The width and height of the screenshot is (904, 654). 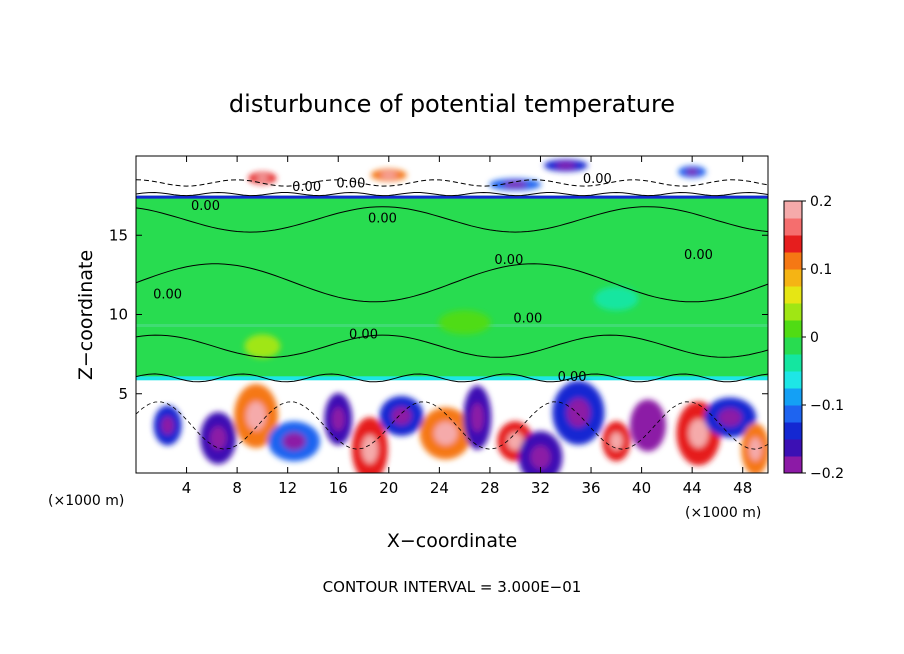 I want to click on x-tick-label: 20, so click(x=388, y=488).